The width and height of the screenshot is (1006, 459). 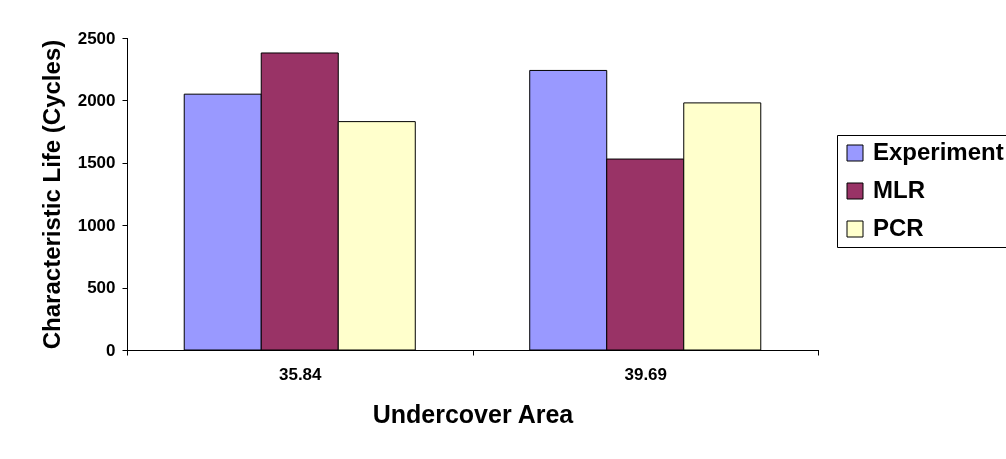 I want to click on y-tick-label: 500, so click(x=101, y=288).